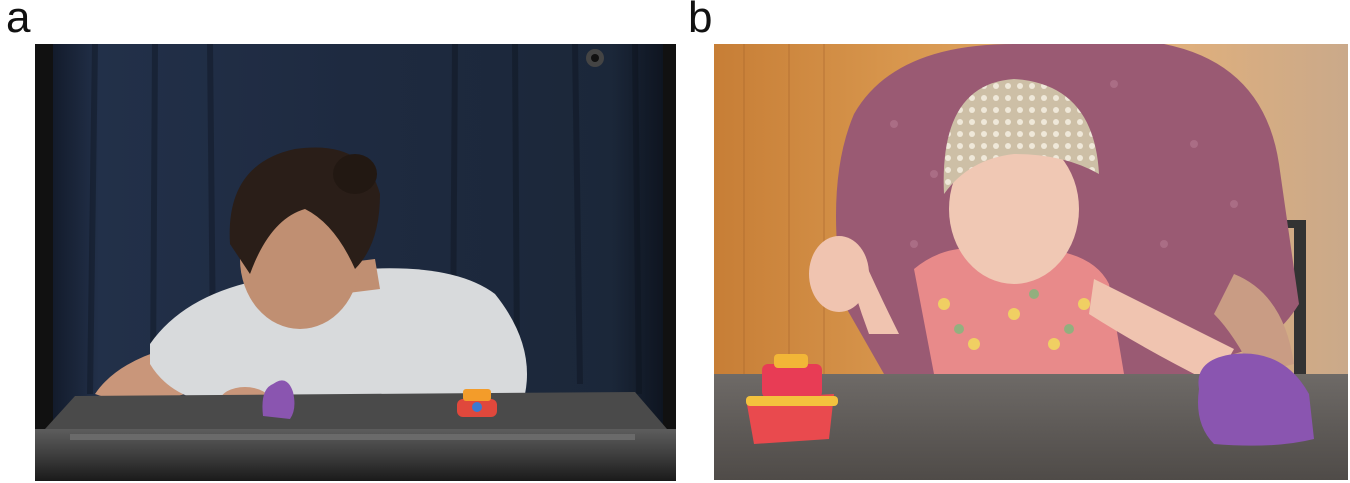 This screenshot has height=483, width=1350. Describe the element at coordinates (1300, 299) in the screenshot. I see `chair` at that location.